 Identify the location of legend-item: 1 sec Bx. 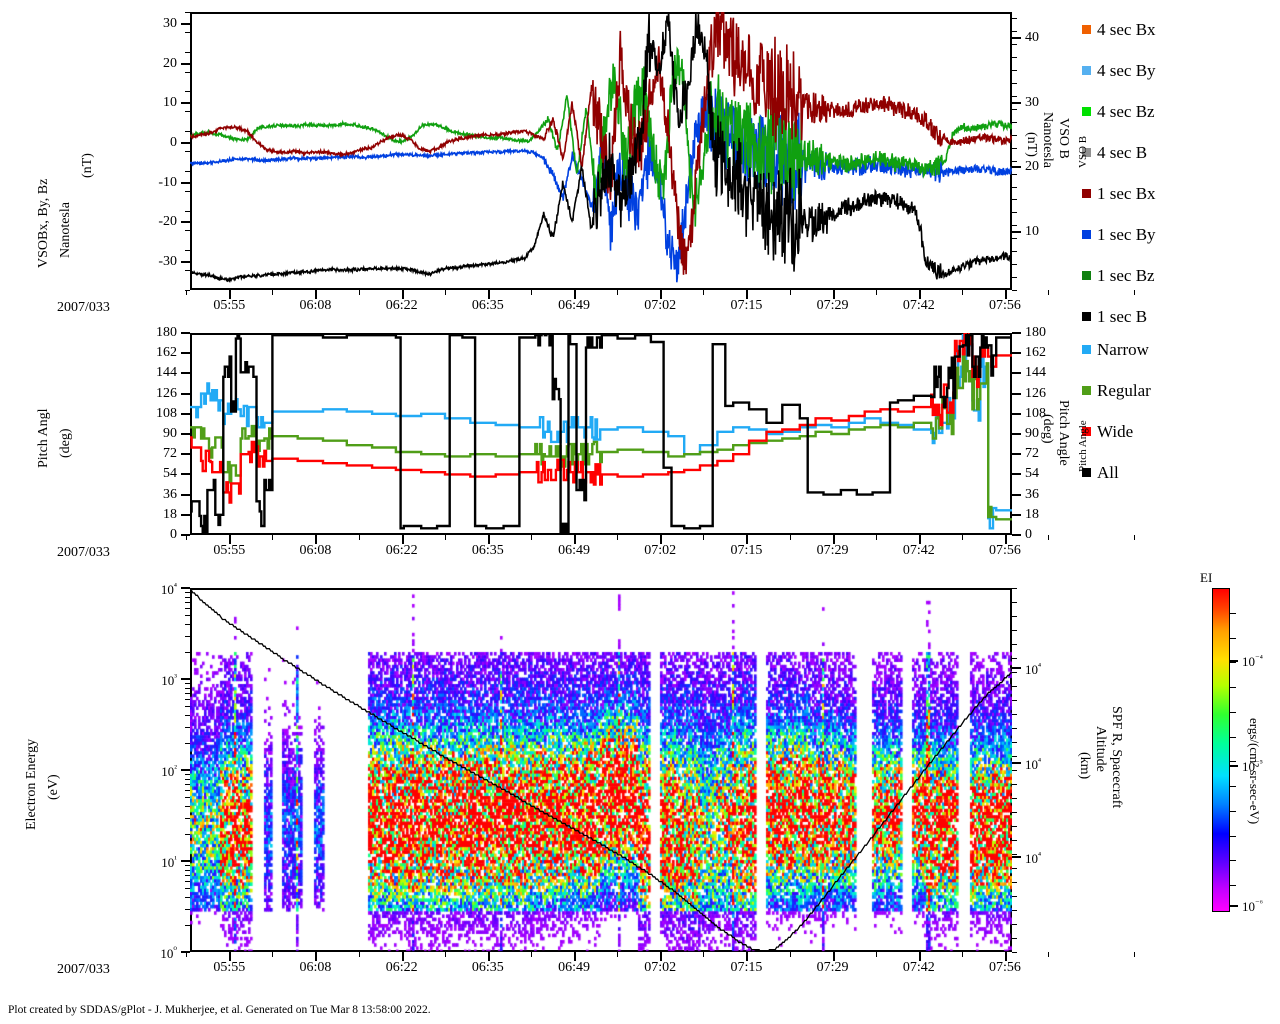
(1119, 193).